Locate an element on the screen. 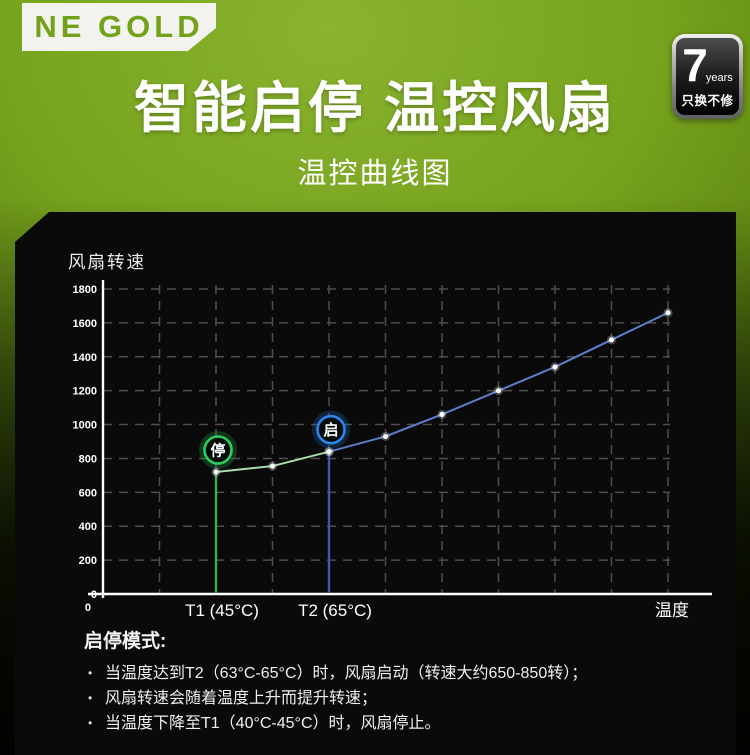 The width and height of the screenshot is (750, 755). origin-label: 0 is located at coordinates (88, 608).